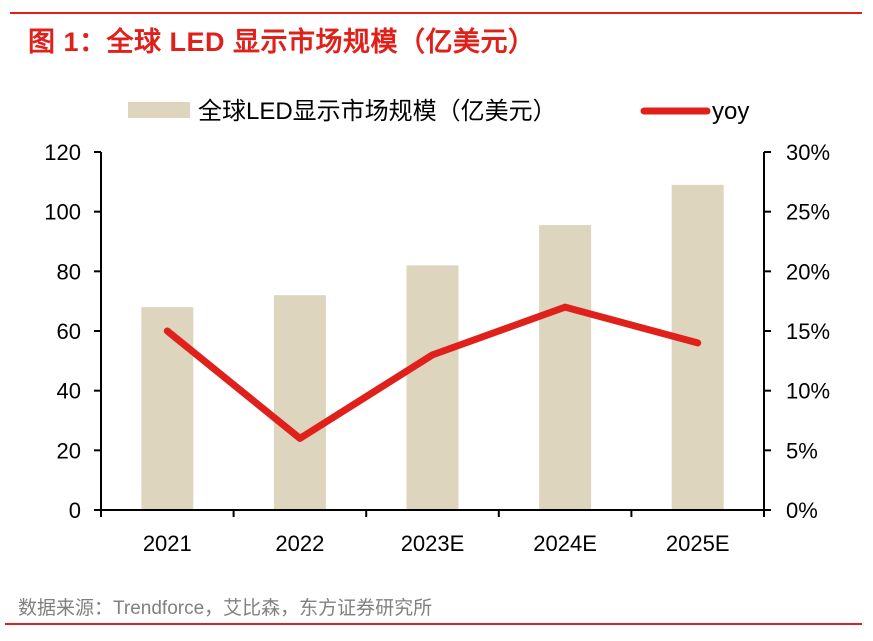 Image resolution: width=873 pixels, height=641 pixels. What do you see at coordinates (167, 543) in the screenshot?
I see `x-tick-label: 2021` at bounding box center [167, 543].